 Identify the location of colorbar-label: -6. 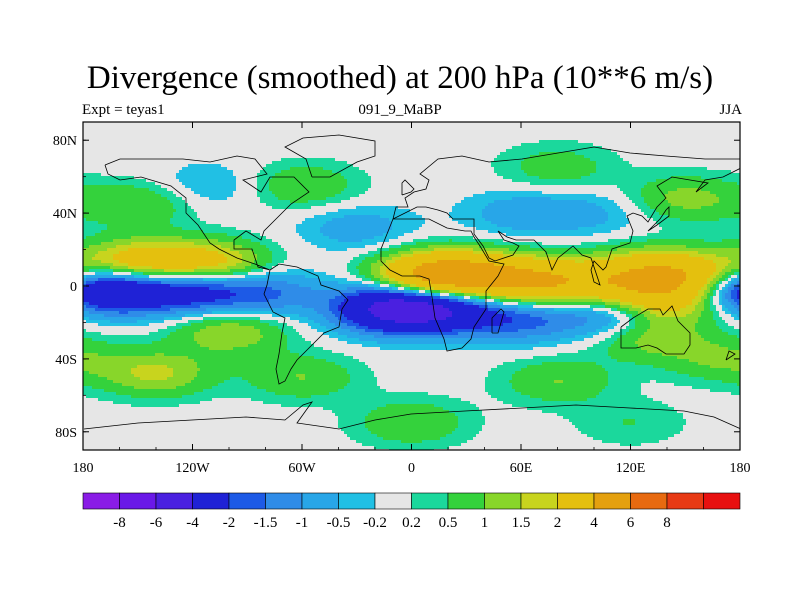
(156, 523).